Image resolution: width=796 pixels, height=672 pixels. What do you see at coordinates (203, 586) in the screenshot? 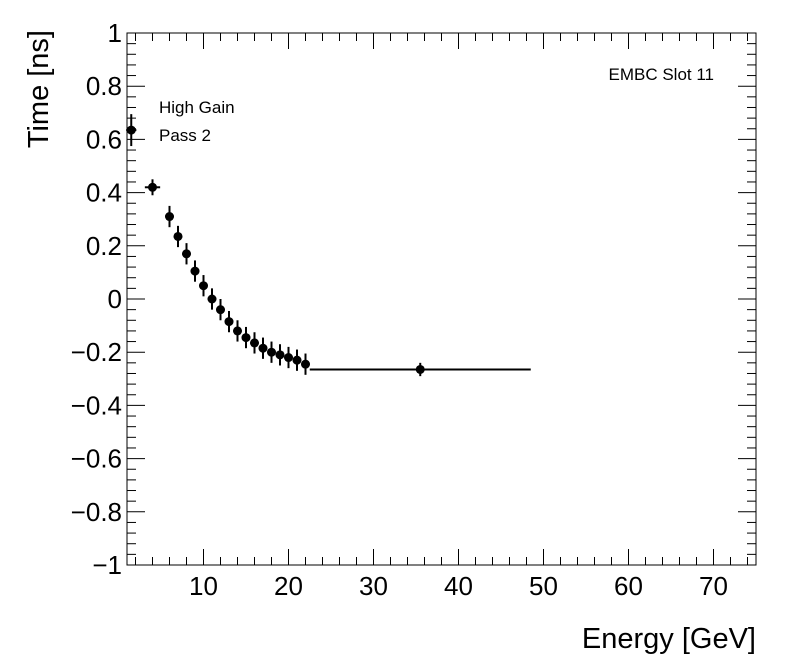
I see `x-tick-label: 10` at bounding box center [203, 586].